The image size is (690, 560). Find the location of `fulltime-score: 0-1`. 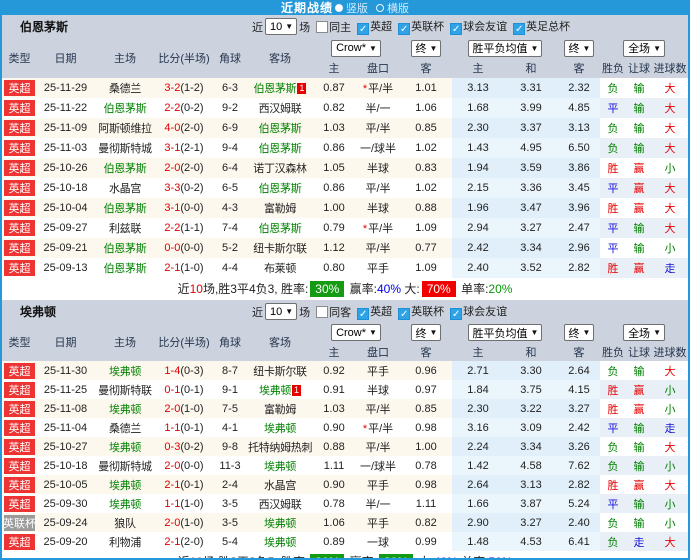

fulltime-score: 0-1 is located at coordinates (172, 389).